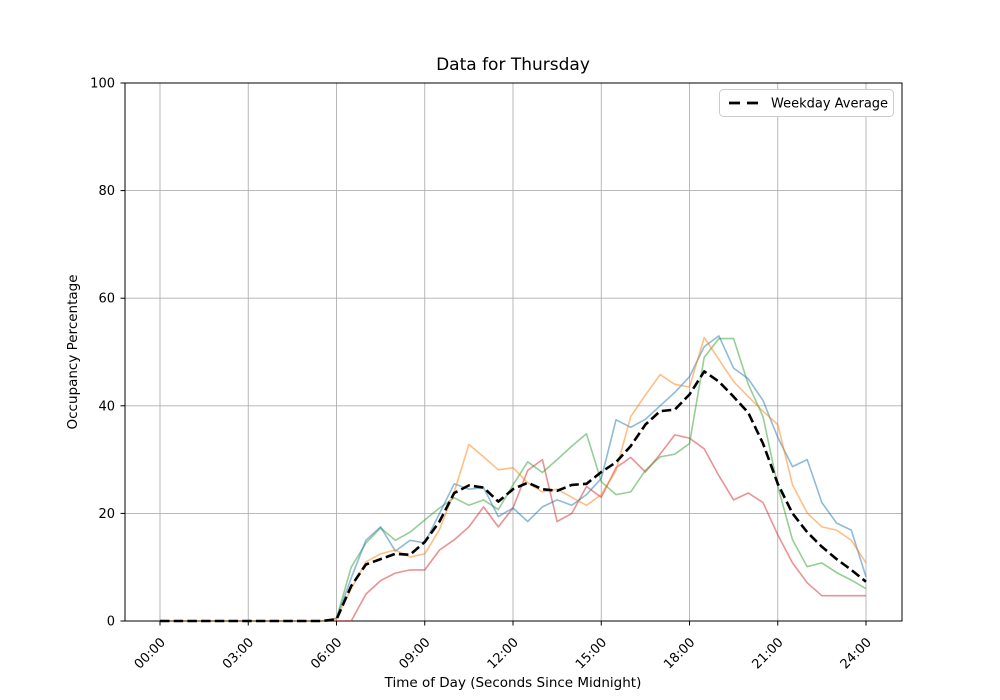 This screenshot has height=700, width=1000. I want to click on x-tick-label: 03:00, so click(238, 653).